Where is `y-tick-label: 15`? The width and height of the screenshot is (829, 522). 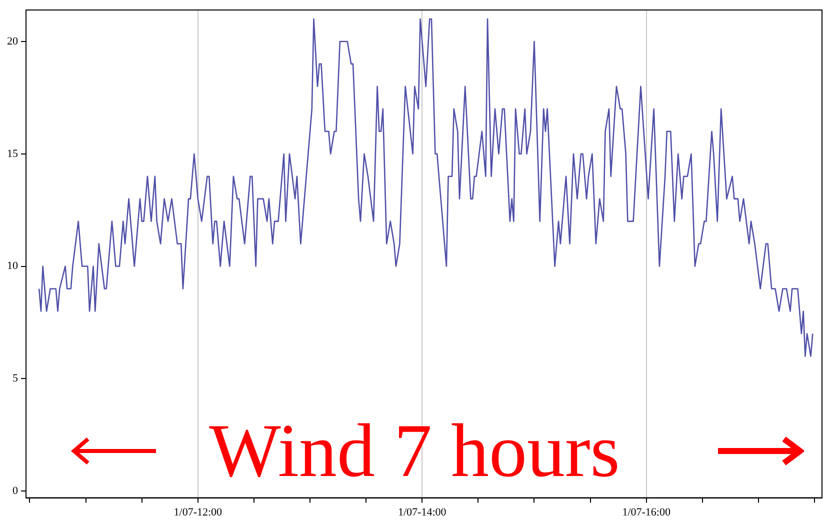
y-tick-label: 15 is located at coordinates (12, 154).